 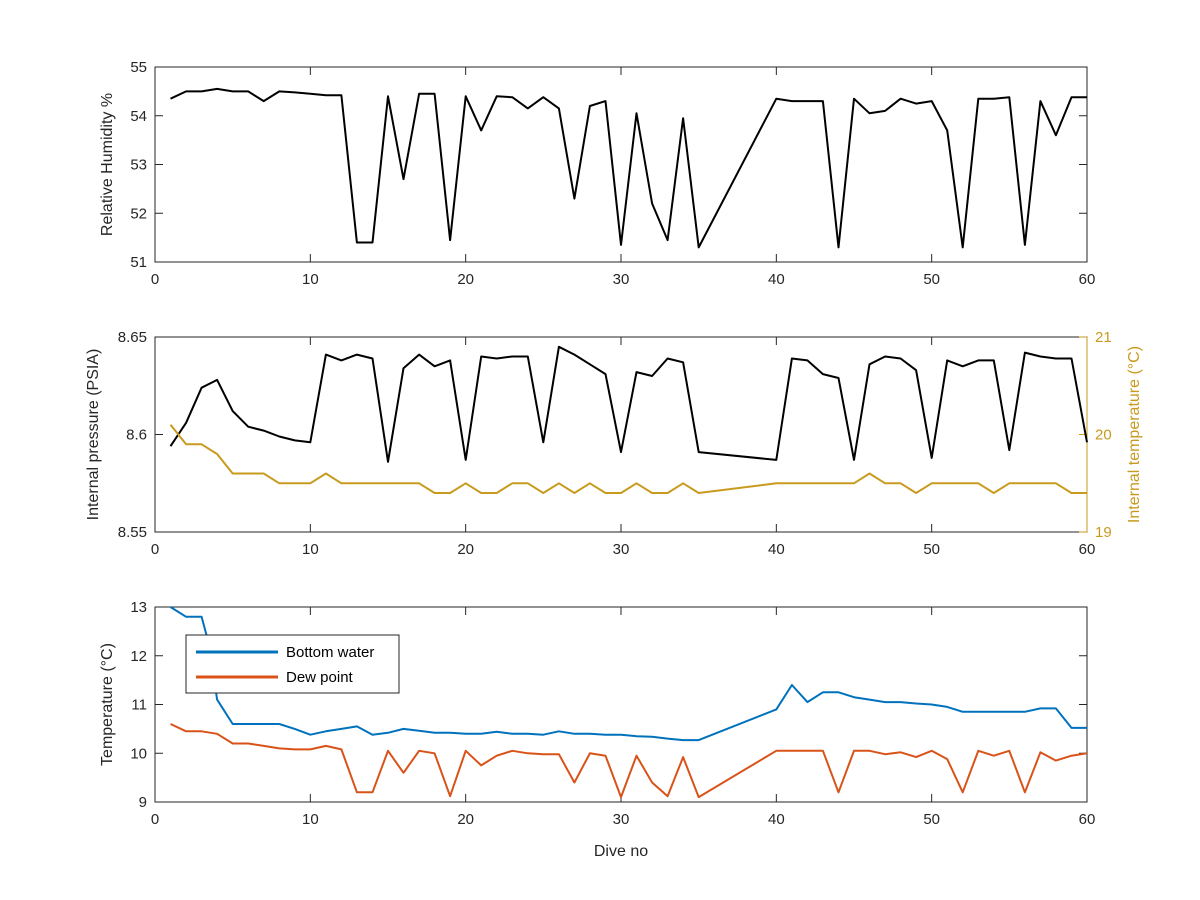 I want to click on y-tick-label: 53, so click(x=138, y=165).